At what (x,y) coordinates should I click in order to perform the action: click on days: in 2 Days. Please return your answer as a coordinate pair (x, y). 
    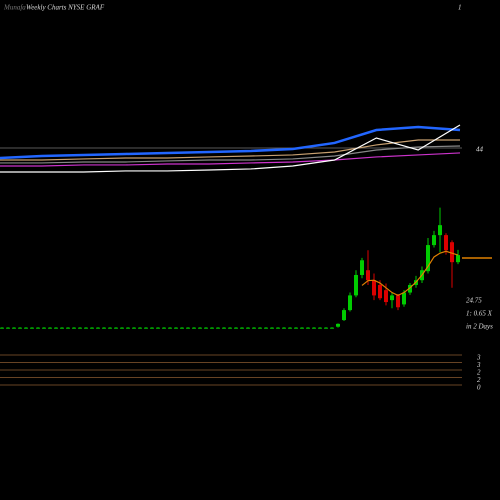
    Looking at the image, I should click on (479, 327).